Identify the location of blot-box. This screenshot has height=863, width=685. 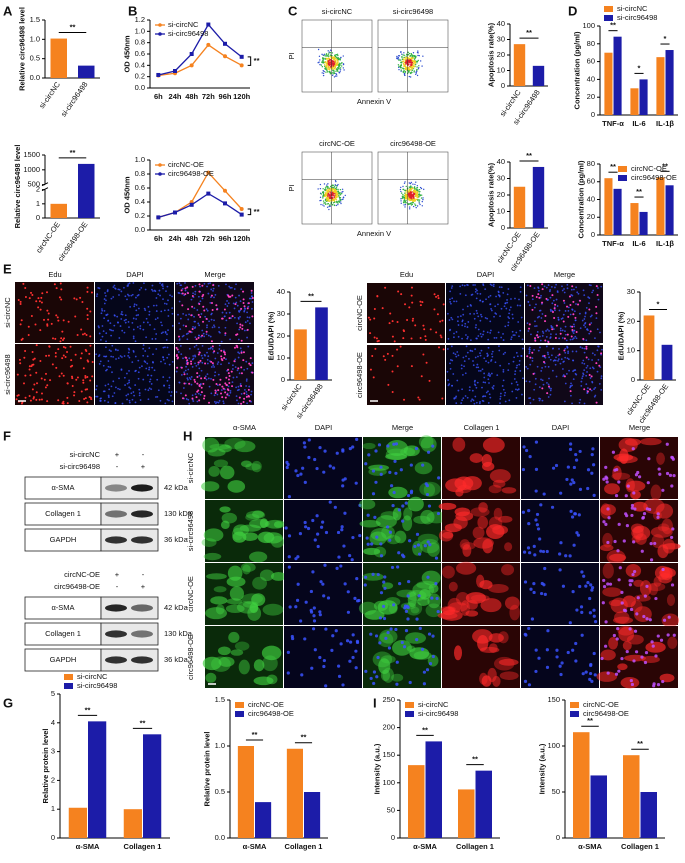
(129, 608).